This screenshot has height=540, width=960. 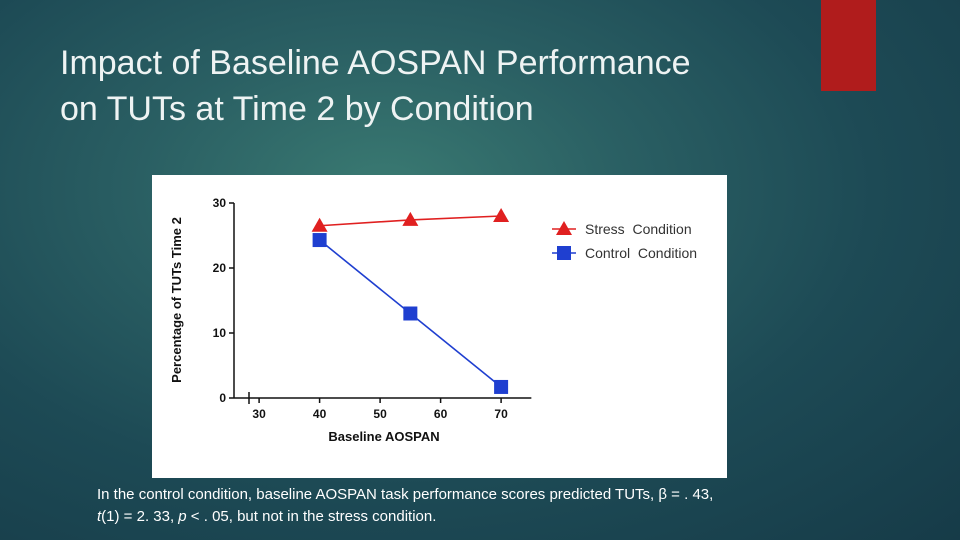 I want to click on x-tick-label: 50, so click(x=380, y=414).